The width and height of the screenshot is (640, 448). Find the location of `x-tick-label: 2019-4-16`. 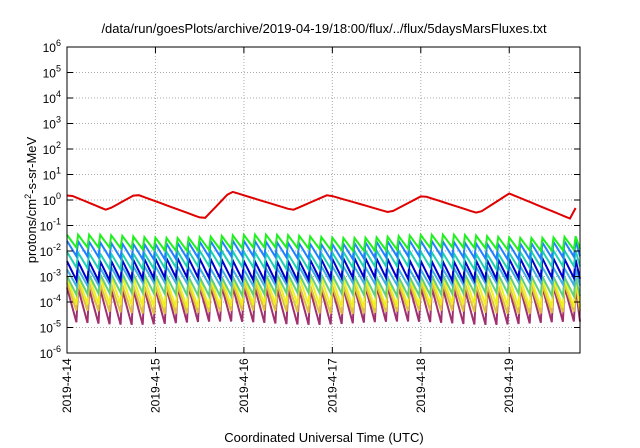

x-tick-label: 2019-4-16 is located at coordinates (244, 385).